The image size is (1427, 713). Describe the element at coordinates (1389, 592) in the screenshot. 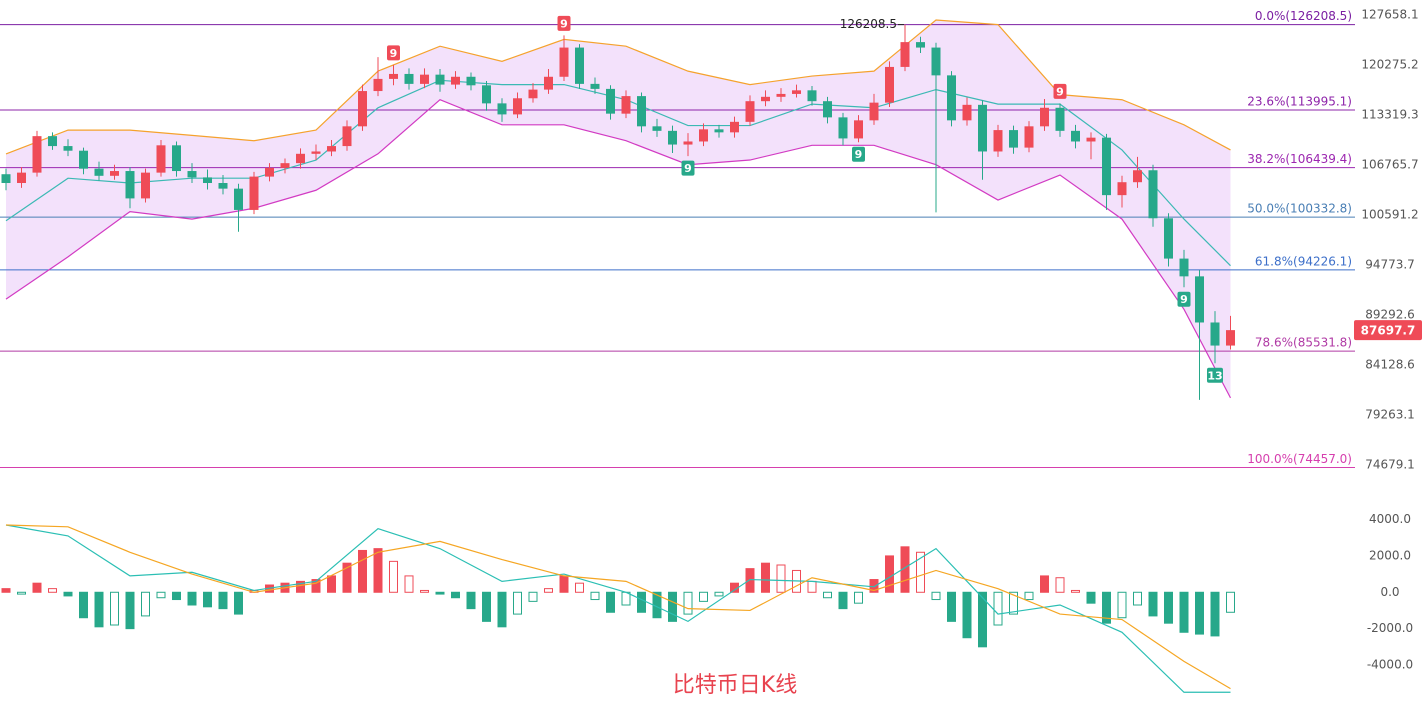

I see `y-tick-label: 0.0` at that location.